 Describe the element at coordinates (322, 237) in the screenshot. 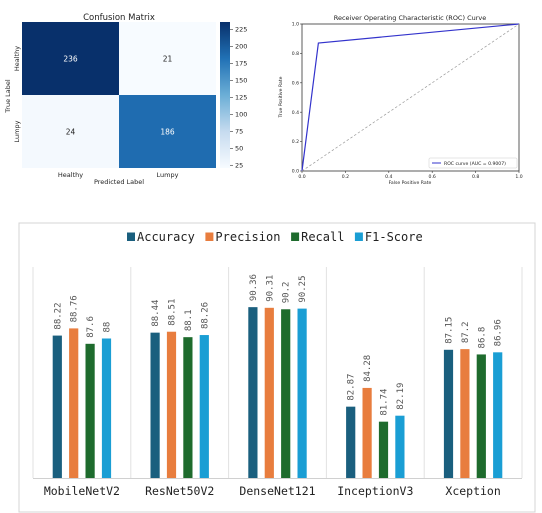

I see `legend-label-recall: Recall` at that location.